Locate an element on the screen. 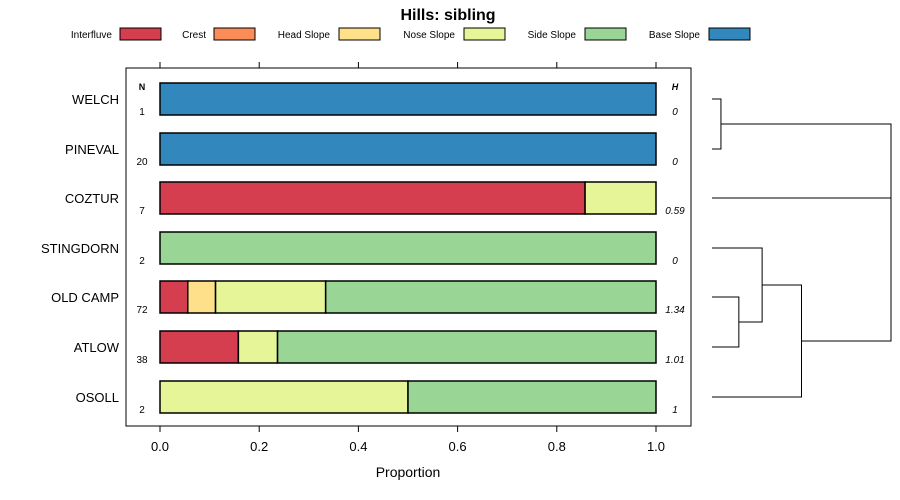  row-atlow: ATLOW 38 1.01 is located at coordinates (379, 348).